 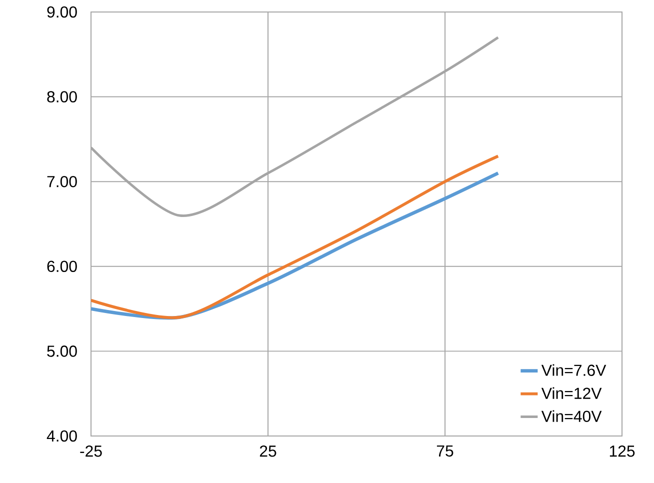 What do you see at coordinates (622, 451) in the screenshot?
I see `x-tick-label: 125` at bounding box center [622, 451].